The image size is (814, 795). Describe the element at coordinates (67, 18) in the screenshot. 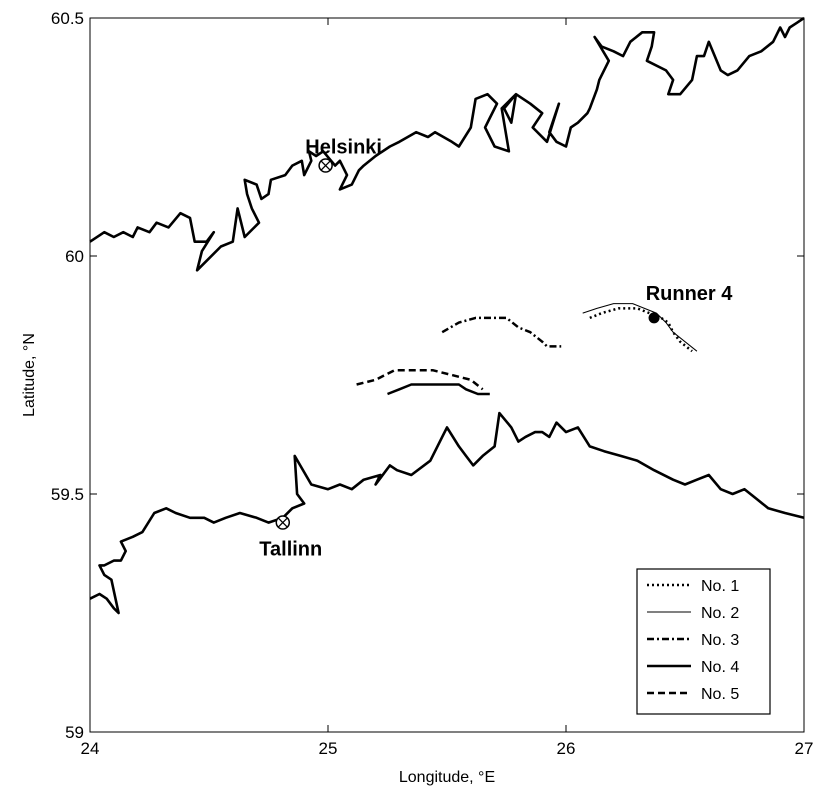

I see `y-tick-label: 60.5` at that location.